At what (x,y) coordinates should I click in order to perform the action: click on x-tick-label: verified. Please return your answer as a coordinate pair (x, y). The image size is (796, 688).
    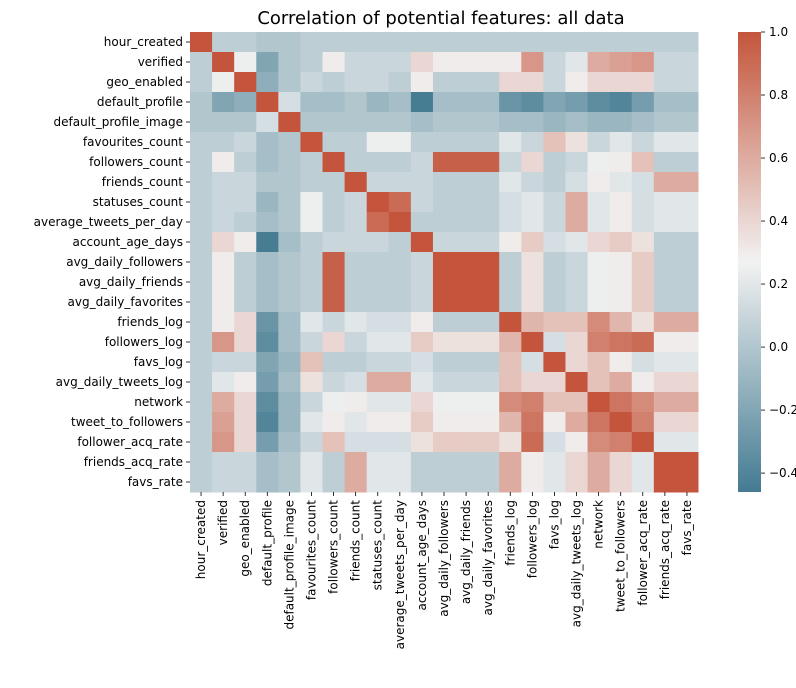
    Looking at the image, I should click on (223, 522).